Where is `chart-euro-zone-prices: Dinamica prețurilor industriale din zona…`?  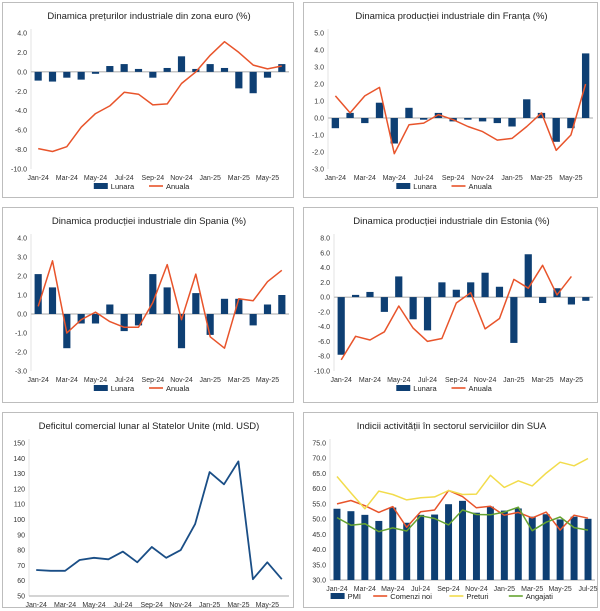
chart-euro-zone-prices: Dinamica prețurilor industriale din zona… is located at coordinates (150, 101).